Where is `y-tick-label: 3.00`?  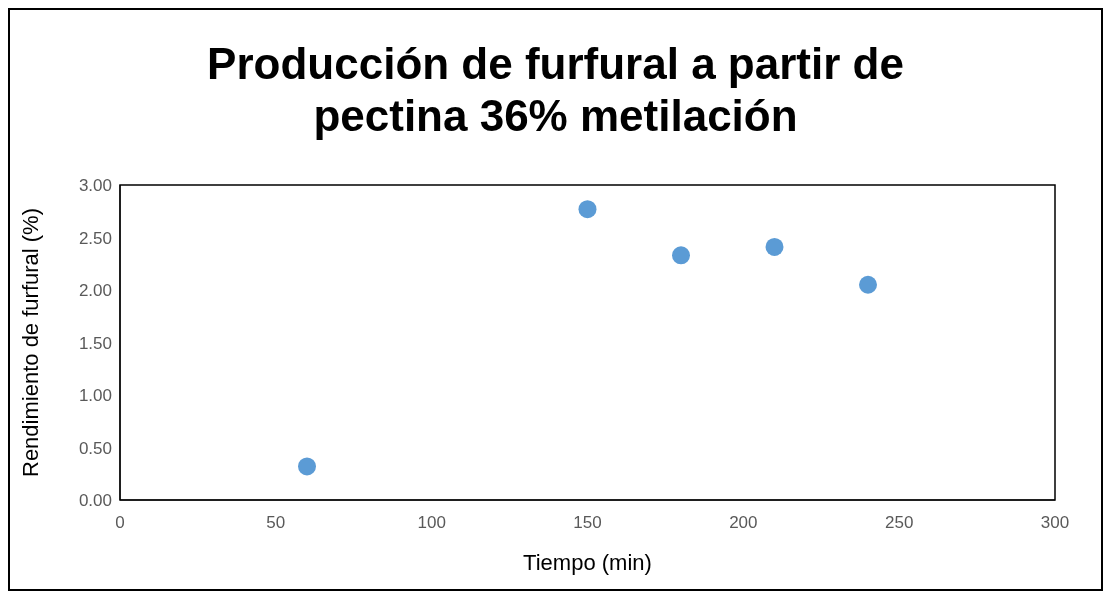 y-tick-label: 3.00 is located at coordinates (95, 186).